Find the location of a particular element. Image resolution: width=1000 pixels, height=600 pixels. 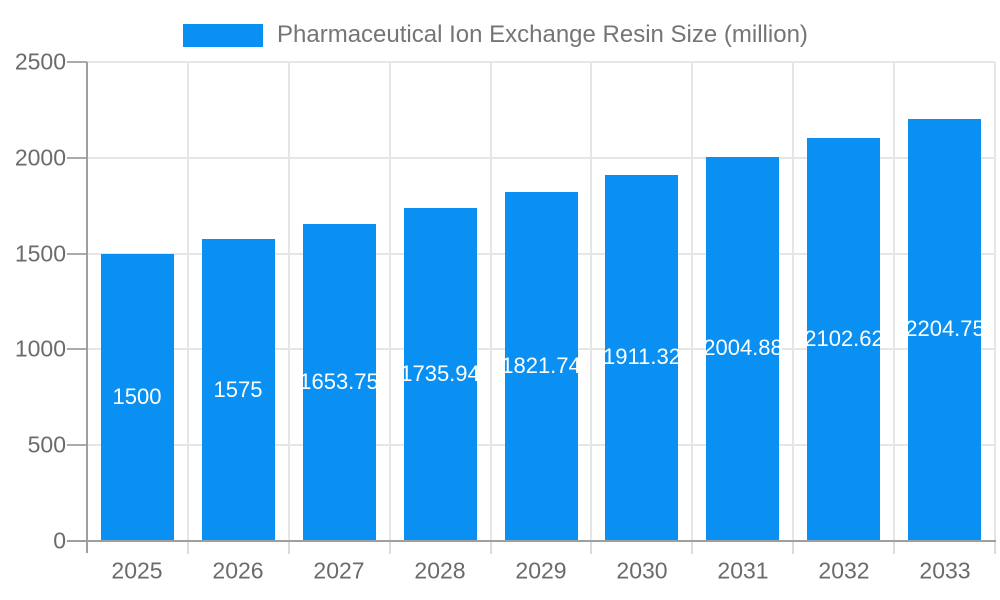

x-axis-tick-label: 2033 is located at coordinates (945, 570).